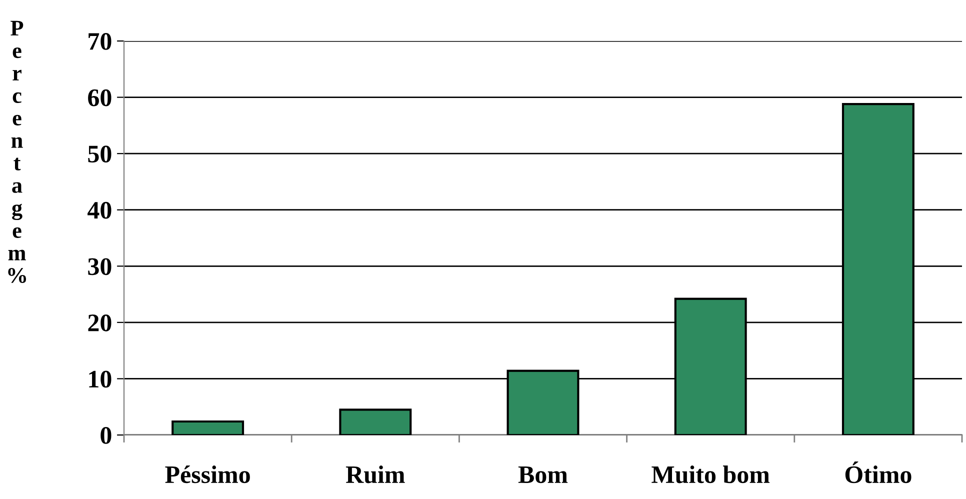 This screenshot has height=499, width=966. Describe the element at coordinates (543, 475) in the screenshot. I see `x-tick-label: Bom` at that location.